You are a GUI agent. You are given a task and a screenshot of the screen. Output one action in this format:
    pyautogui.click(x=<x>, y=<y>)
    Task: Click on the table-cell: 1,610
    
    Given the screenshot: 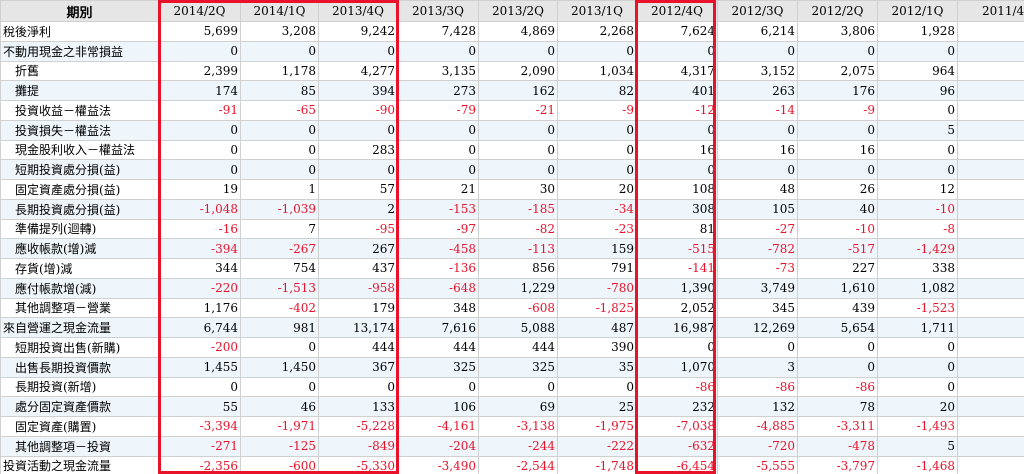 What is the action you would take?
    pyautogui.click(x=837, y=288)
    